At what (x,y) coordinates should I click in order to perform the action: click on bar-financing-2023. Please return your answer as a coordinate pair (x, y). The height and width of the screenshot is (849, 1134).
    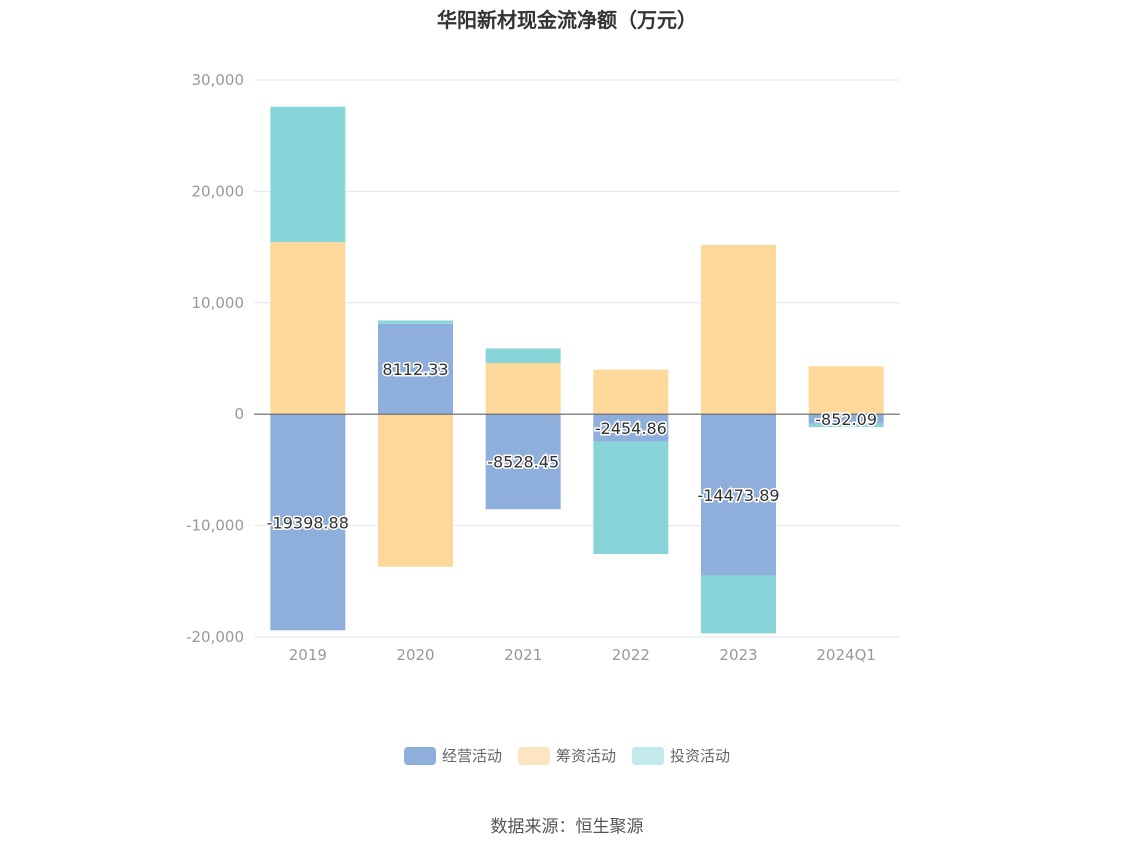
    Looking at the image, I should click on (738, 329).